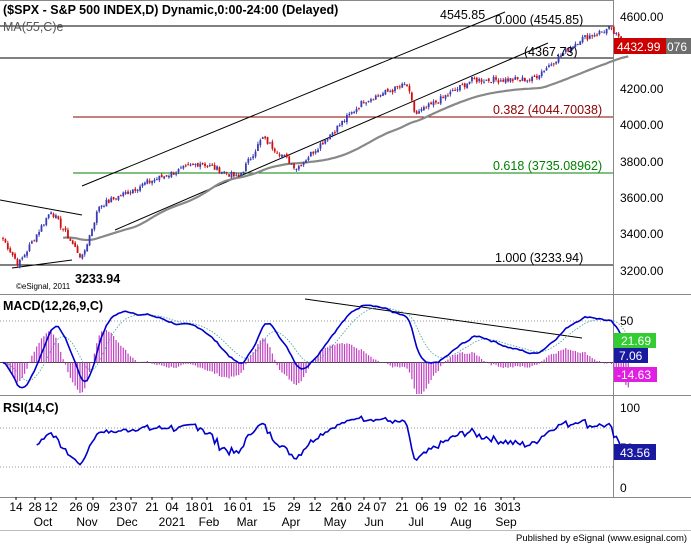 The width and height of the screenshot is (691, 545). I want to click on price-tick: 3800.00, so click(642, 162).